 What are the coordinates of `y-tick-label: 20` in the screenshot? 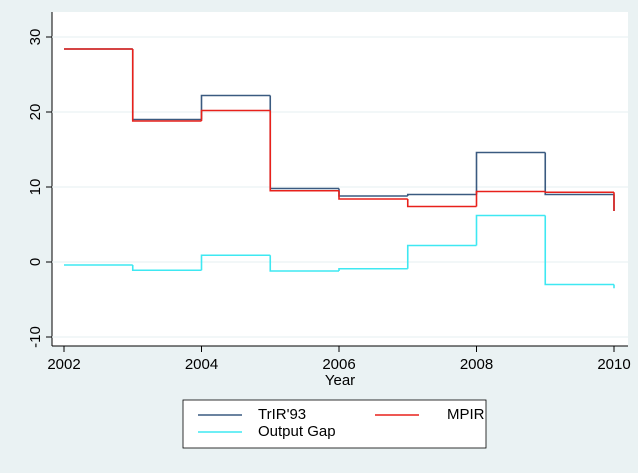 It's located at (35, 112).